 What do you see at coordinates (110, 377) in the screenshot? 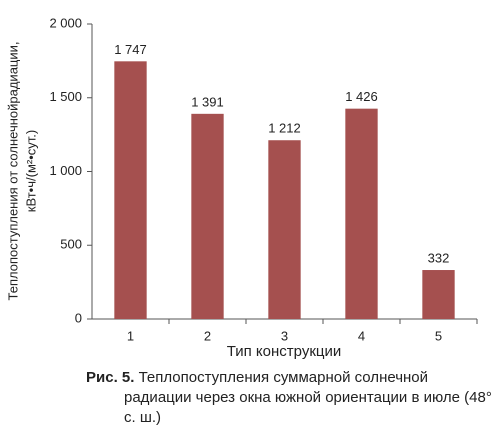
I see `caption-label: Рис. 5.` at bounding box center [110, 377].